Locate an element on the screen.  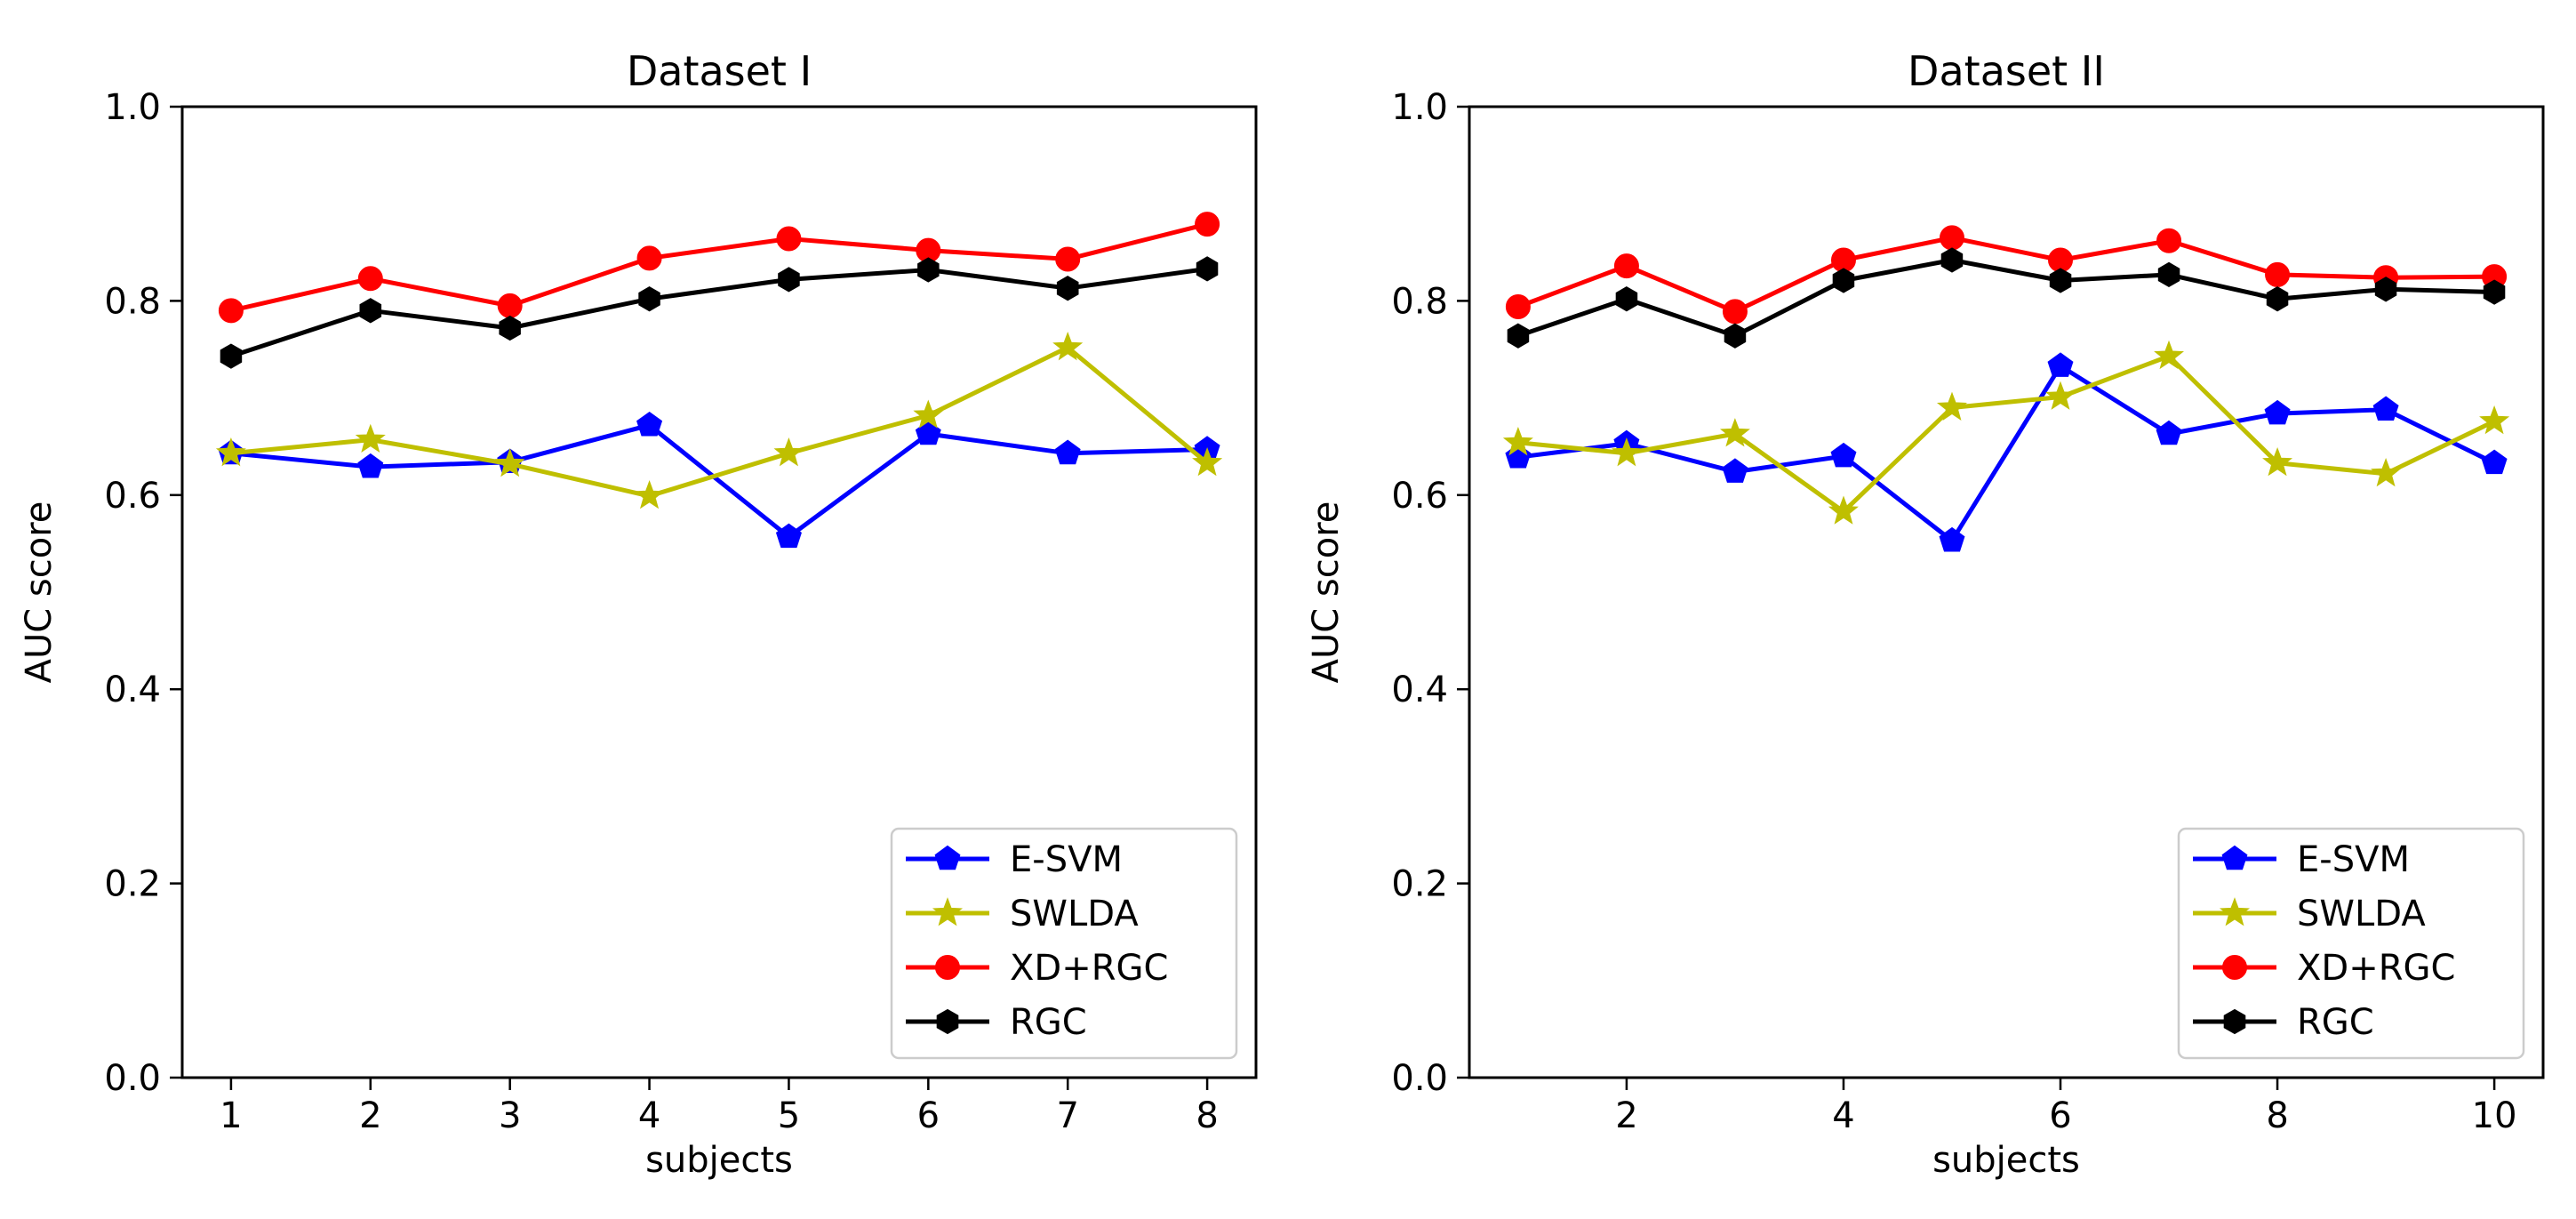
x-tick-label: 5 is located at coordinates (789, 1115).